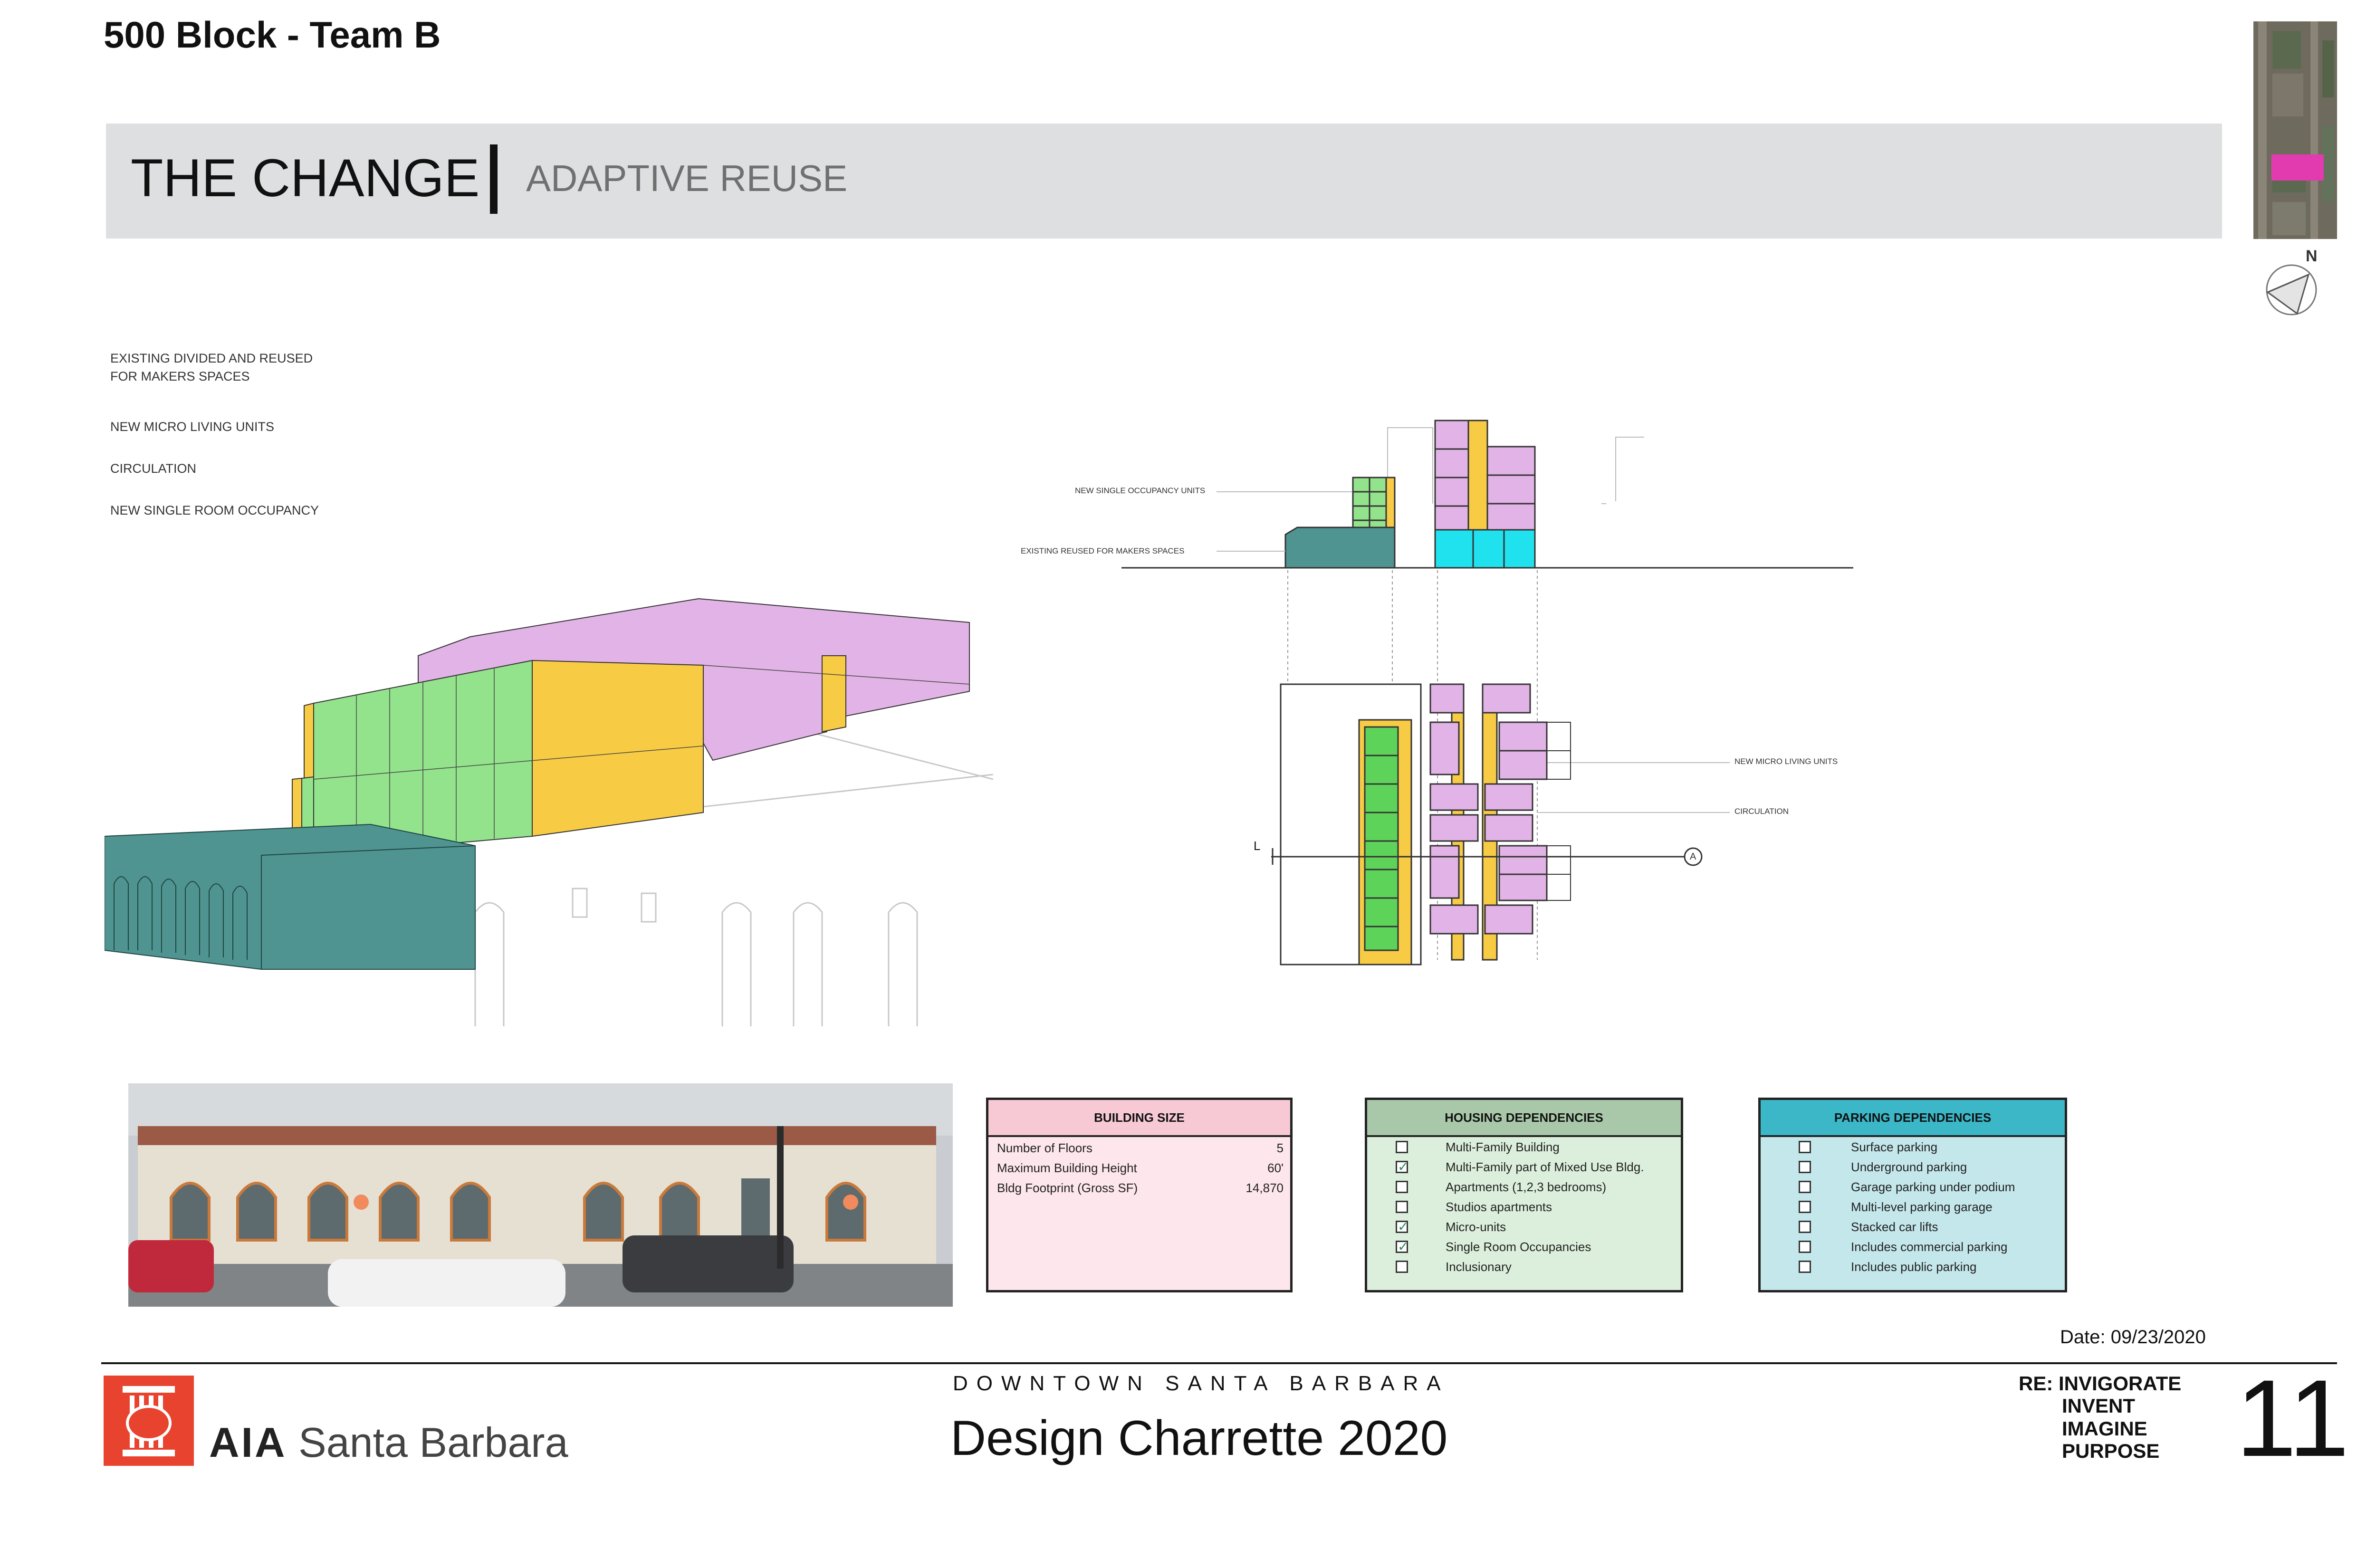  I want to click on label-circulation: CIRCULATION, so click(1761, 812).